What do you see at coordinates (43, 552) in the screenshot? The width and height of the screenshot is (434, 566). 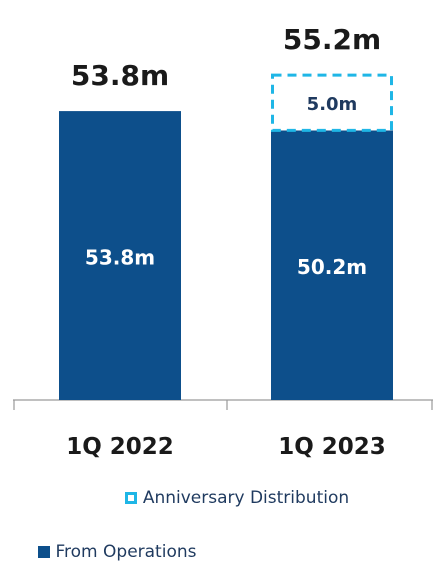 I see `legend-swatch-from-operations` at bounding box center [43, 552].